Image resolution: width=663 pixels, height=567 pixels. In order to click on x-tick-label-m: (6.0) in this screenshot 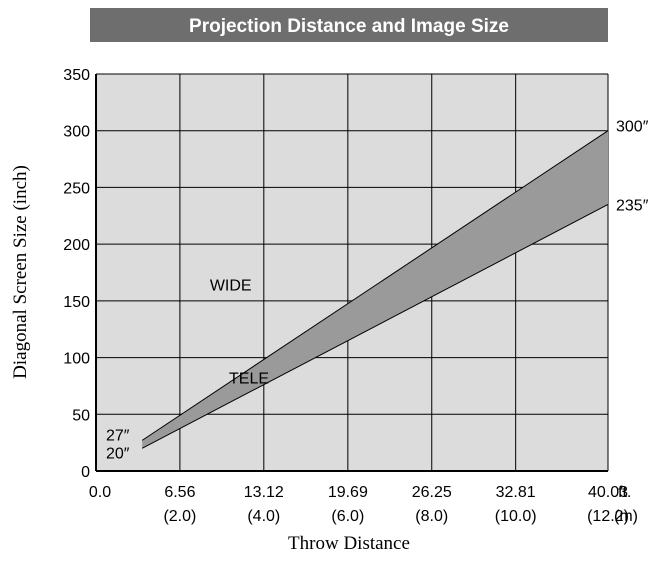, I will do `click(347, 516)`.